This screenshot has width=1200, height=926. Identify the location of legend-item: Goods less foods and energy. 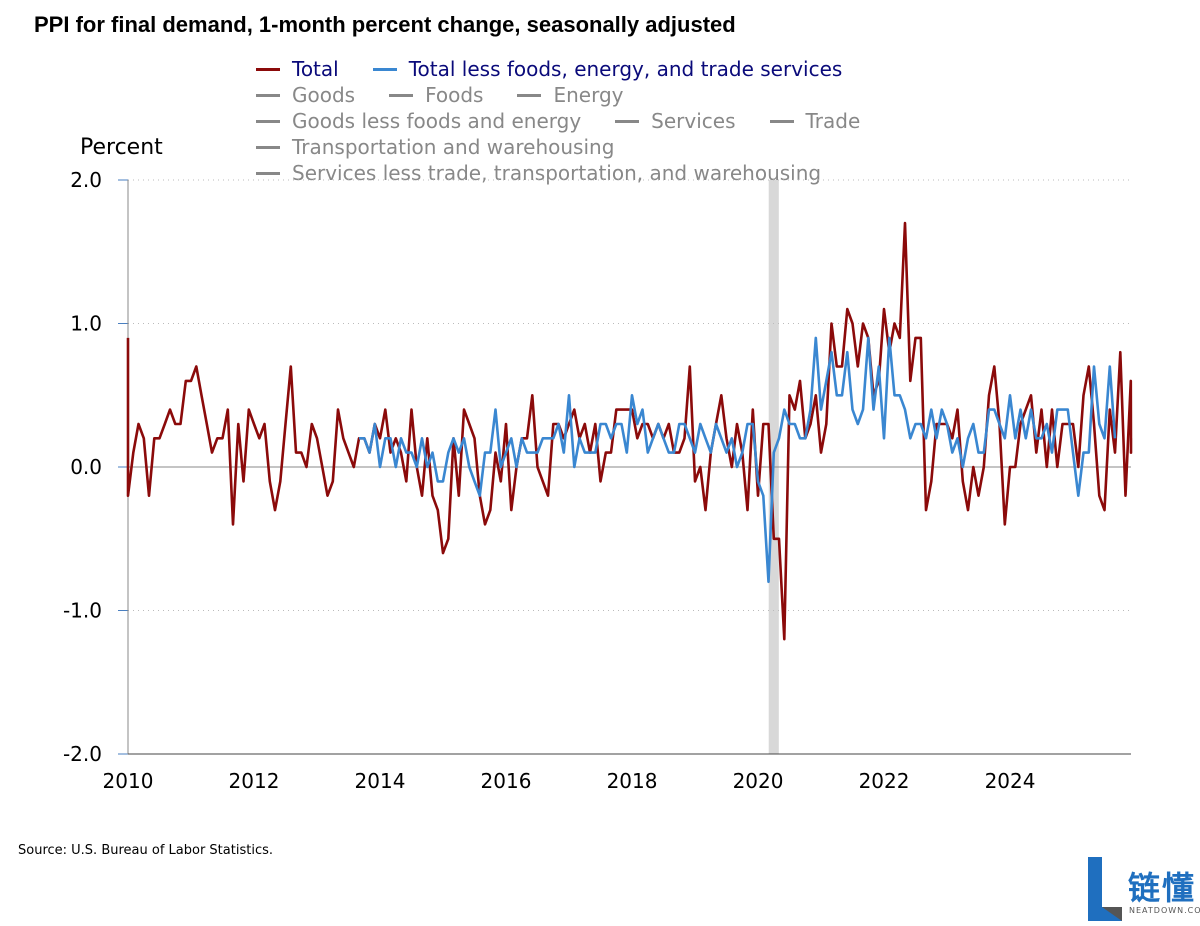
(418, 121).